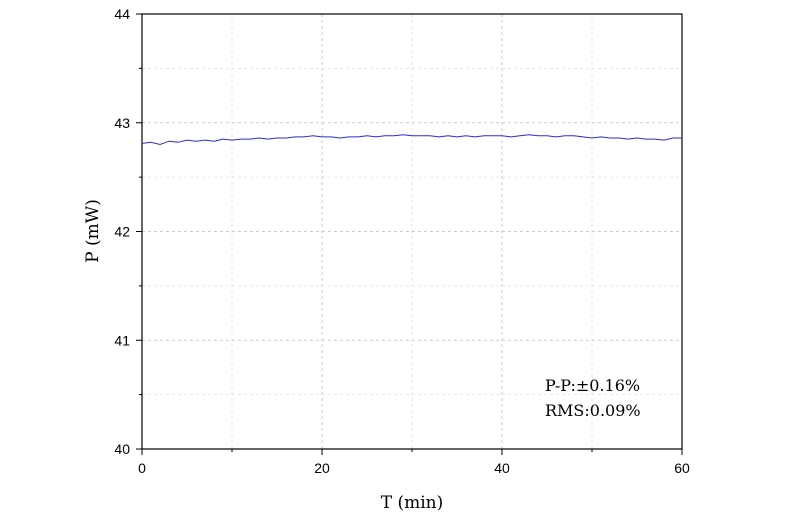  Describe the element at coordinates (411, 140) in the screenshot. I see `series-line` at that location.